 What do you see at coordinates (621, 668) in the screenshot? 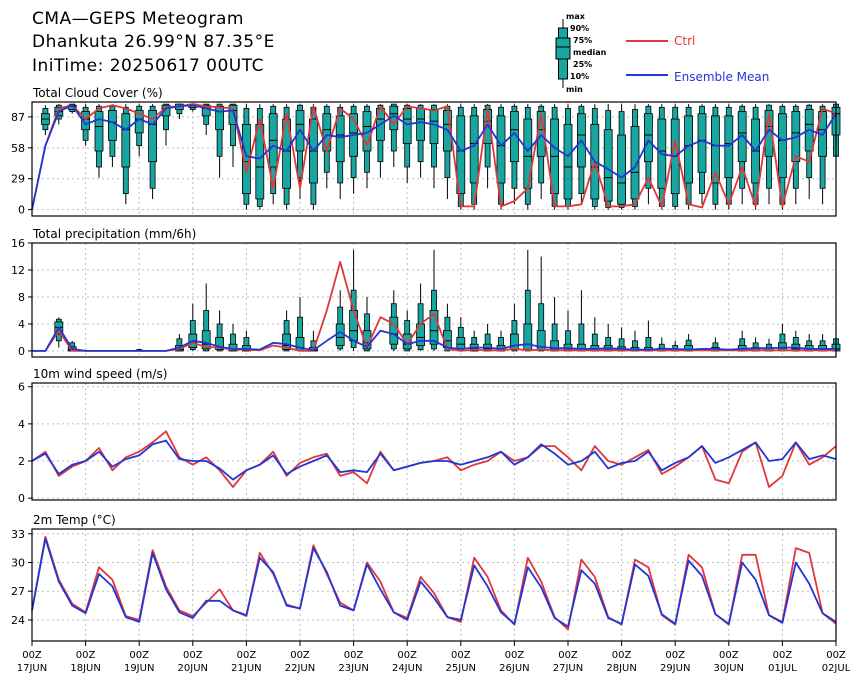
I see `x-tick-date: 28JUN` at bounding box center [621, 668].